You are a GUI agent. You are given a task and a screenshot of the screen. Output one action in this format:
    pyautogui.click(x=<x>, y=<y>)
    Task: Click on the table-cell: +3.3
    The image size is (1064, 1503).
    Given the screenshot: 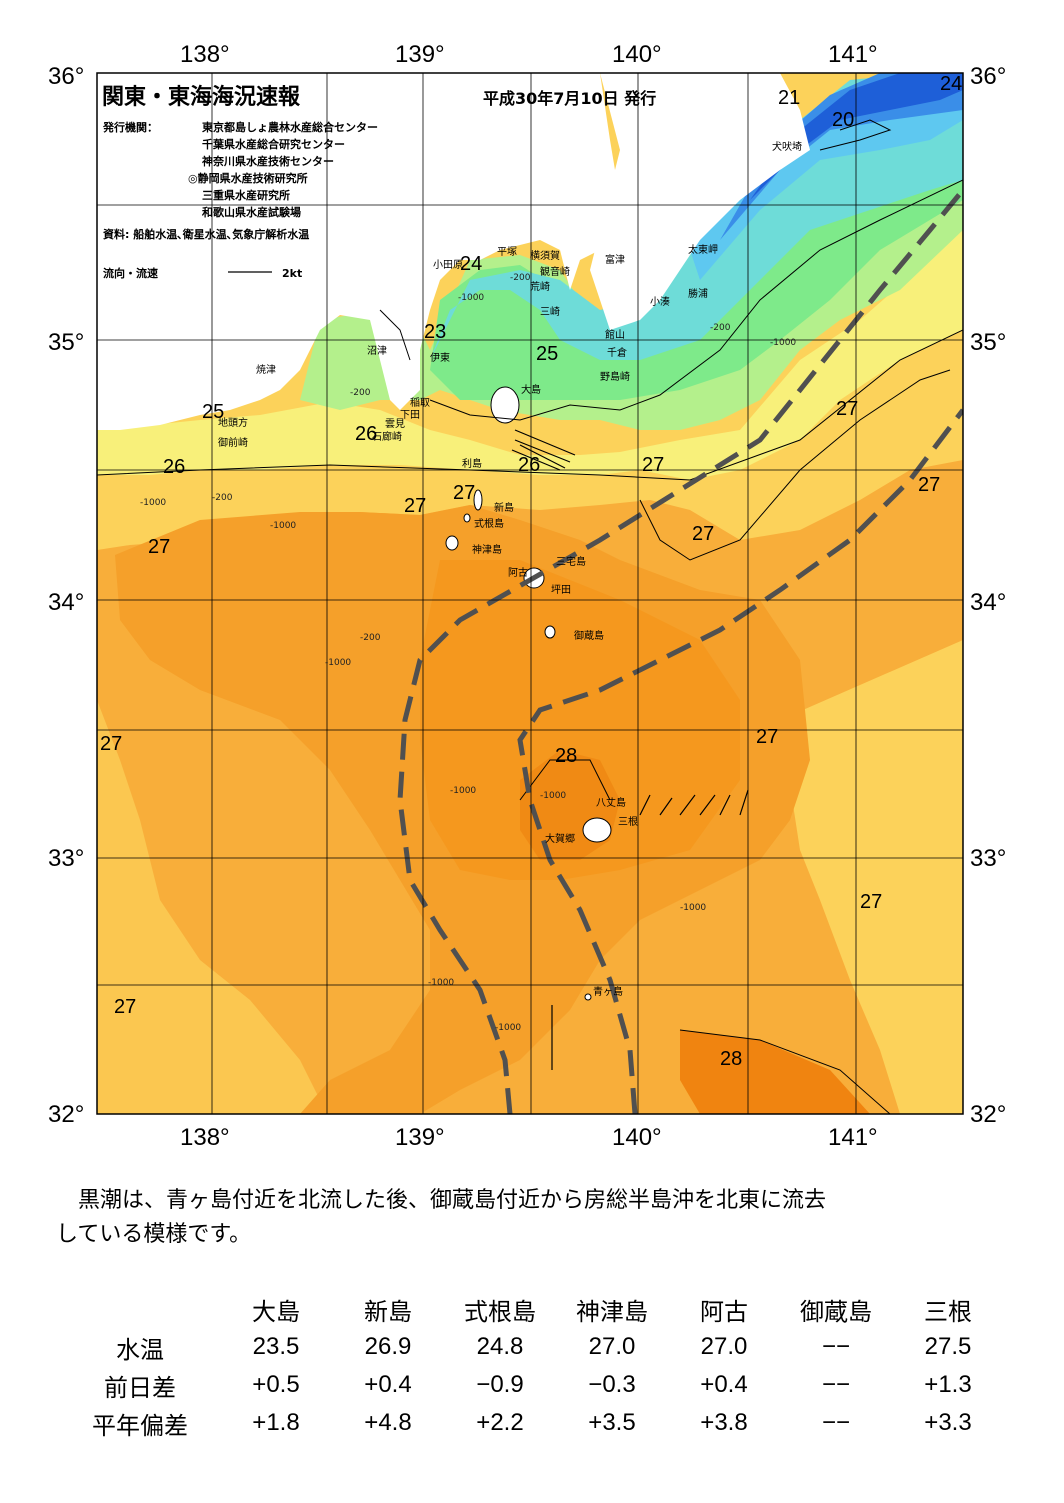 What is the action you would take?
    pyautogui.click(x=948, y=1422)
    